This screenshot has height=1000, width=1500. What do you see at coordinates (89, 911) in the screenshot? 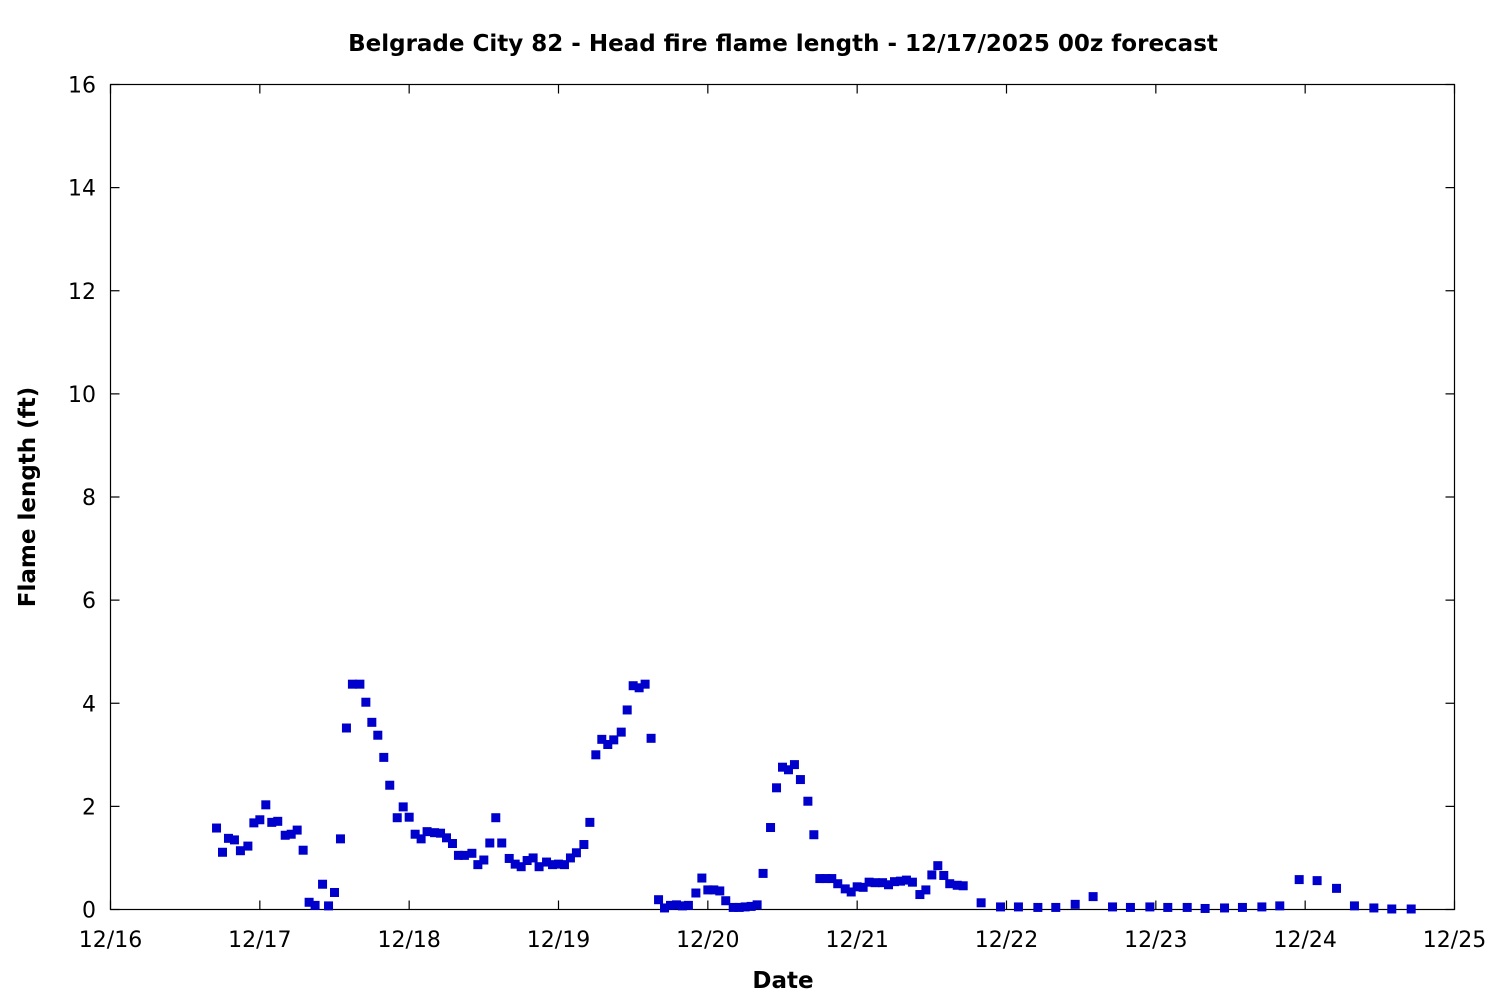
I see `y-tick-label: 0` at bounding box center [89, 911].